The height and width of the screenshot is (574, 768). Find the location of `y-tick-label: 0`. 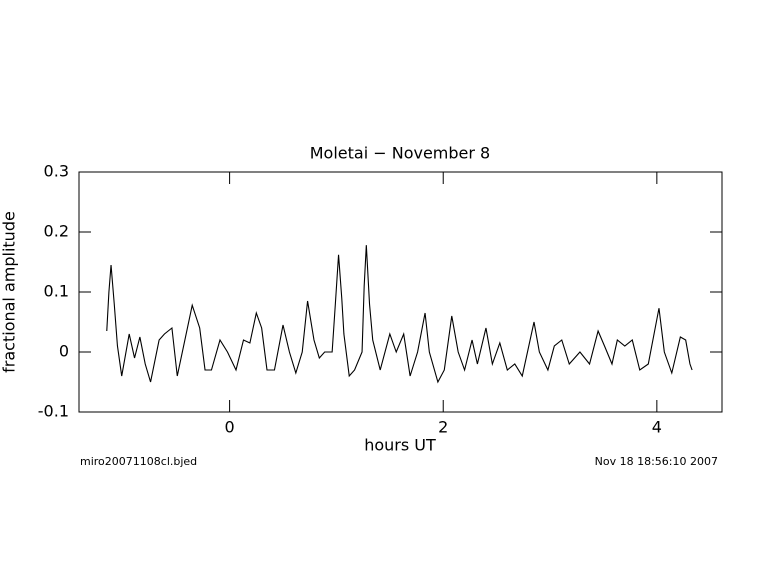

y-tick-label: 0 is located at coordinates (64, 351).